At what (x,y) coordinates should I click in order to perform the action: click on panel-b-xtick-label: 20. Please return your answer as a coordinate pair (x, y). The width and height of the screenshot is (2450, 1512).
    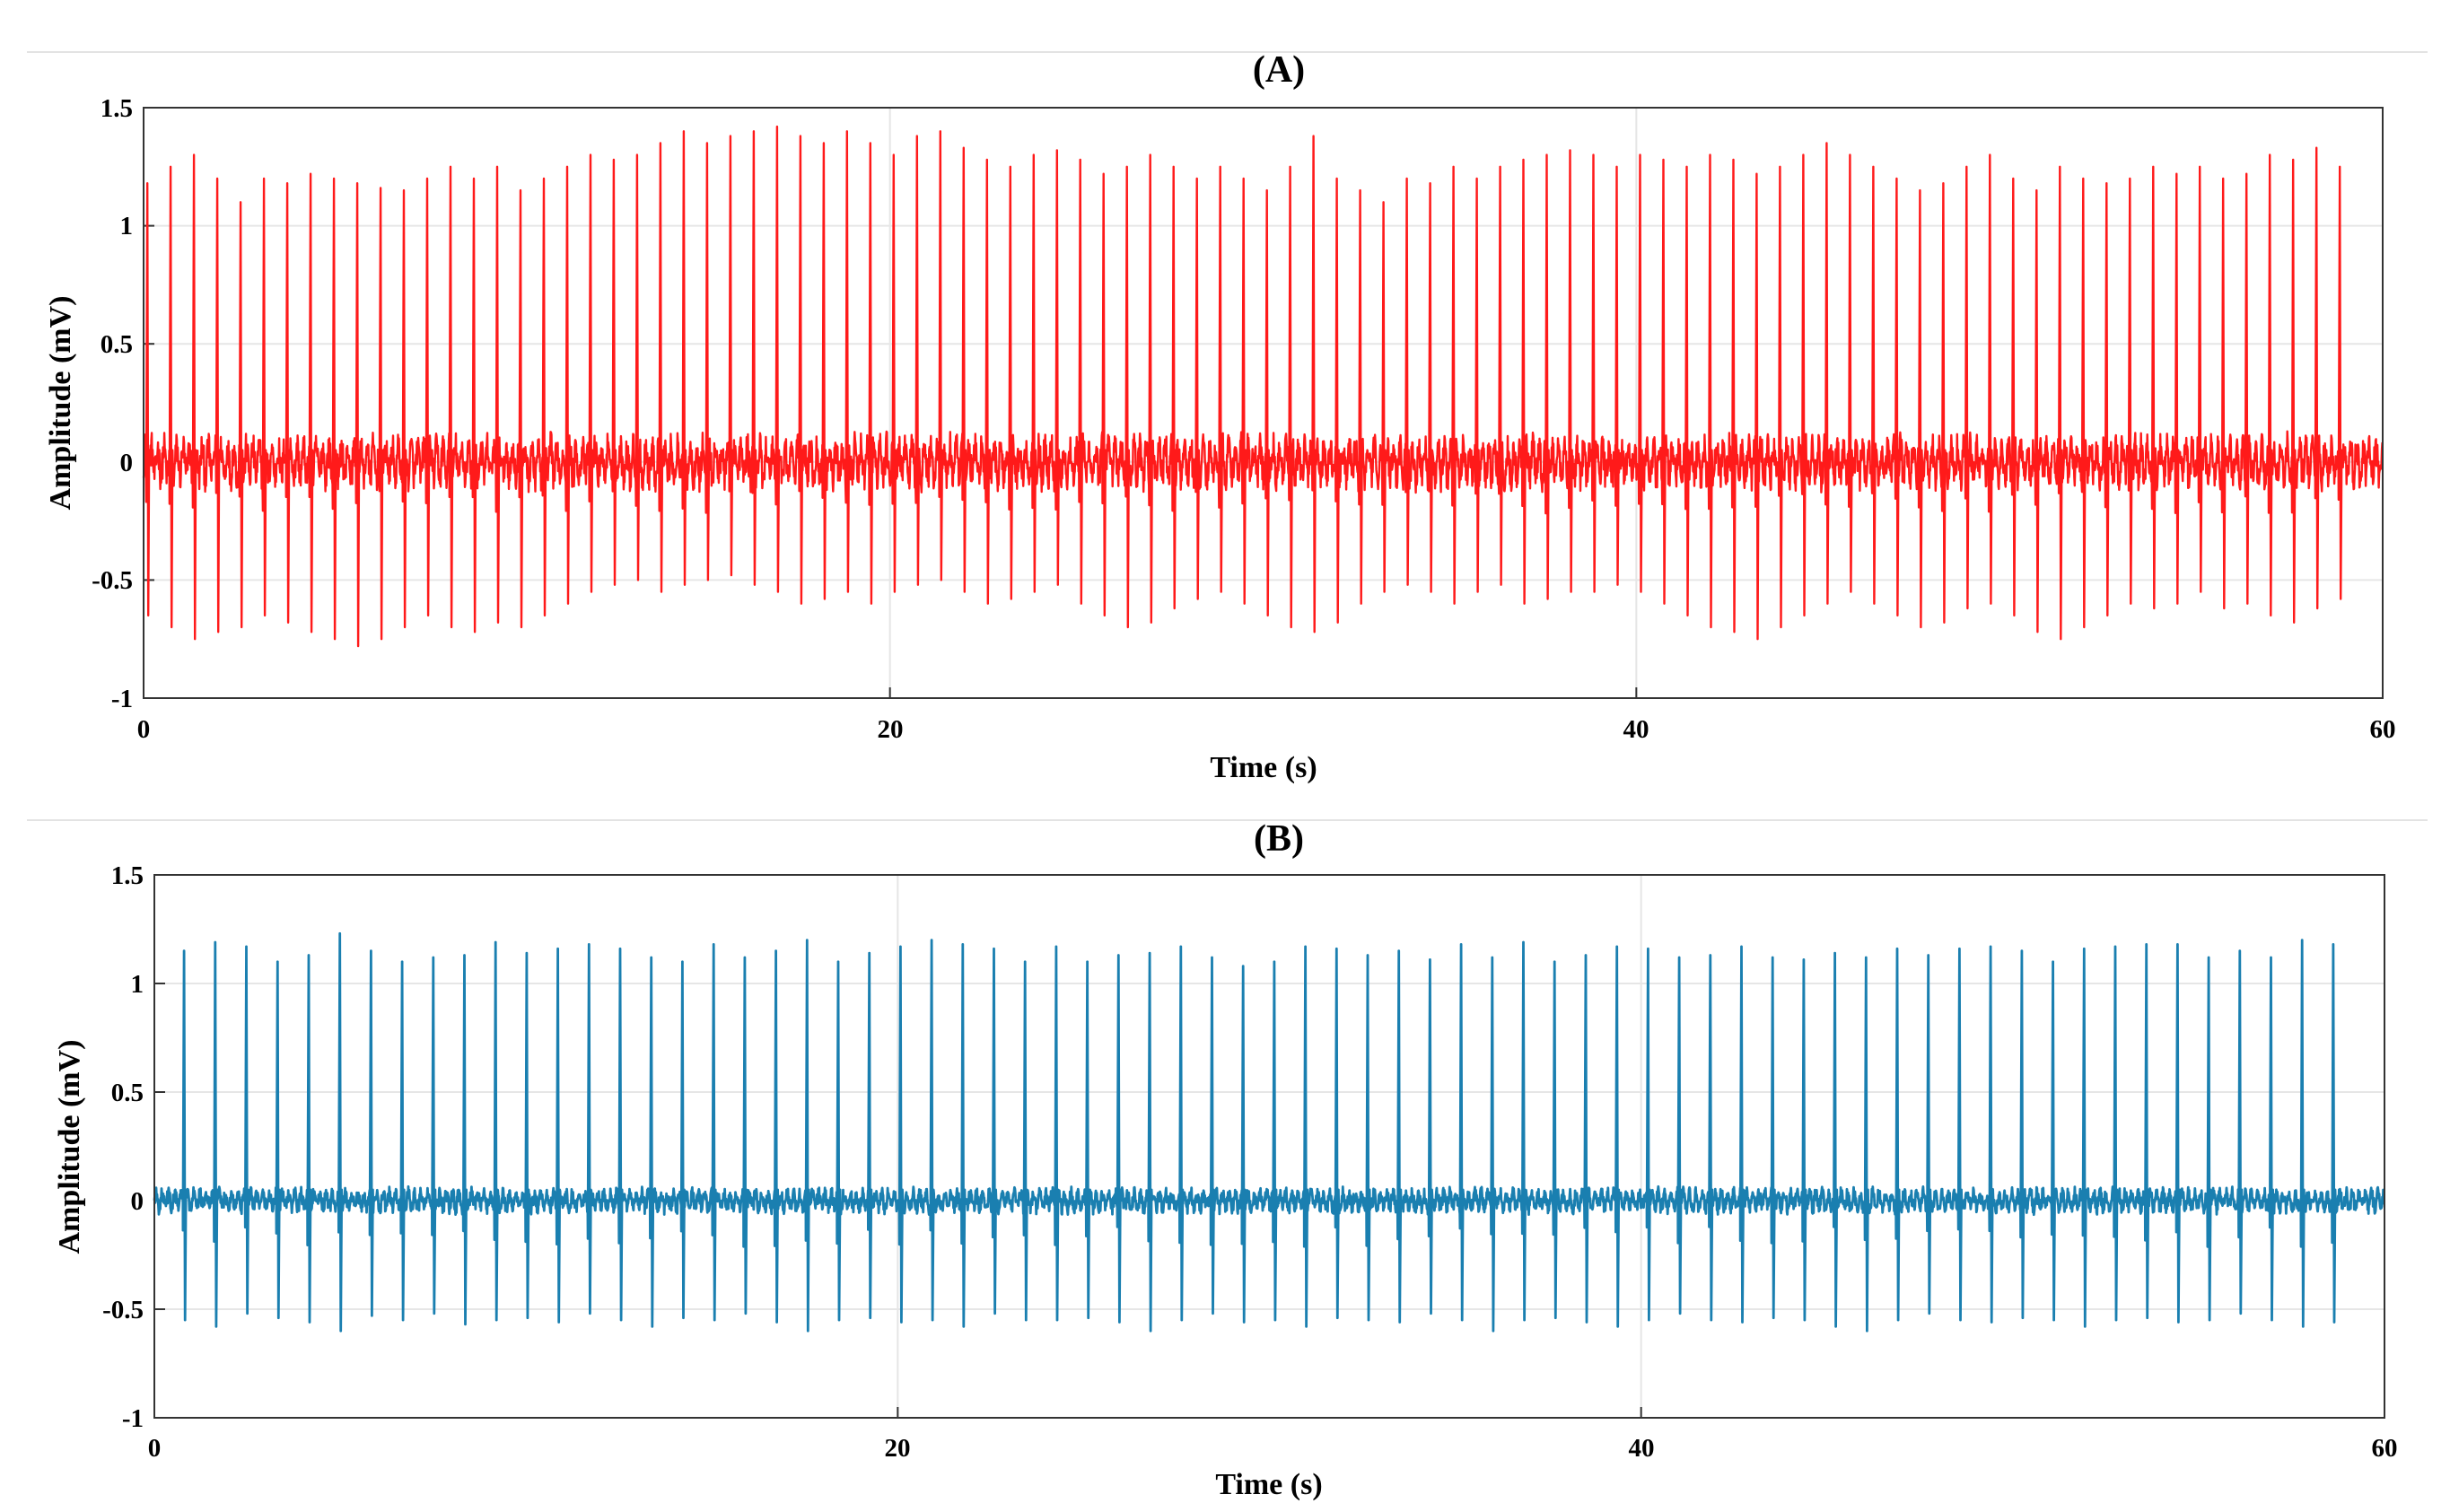
    Looking at the image, I should click on (898, 1448).